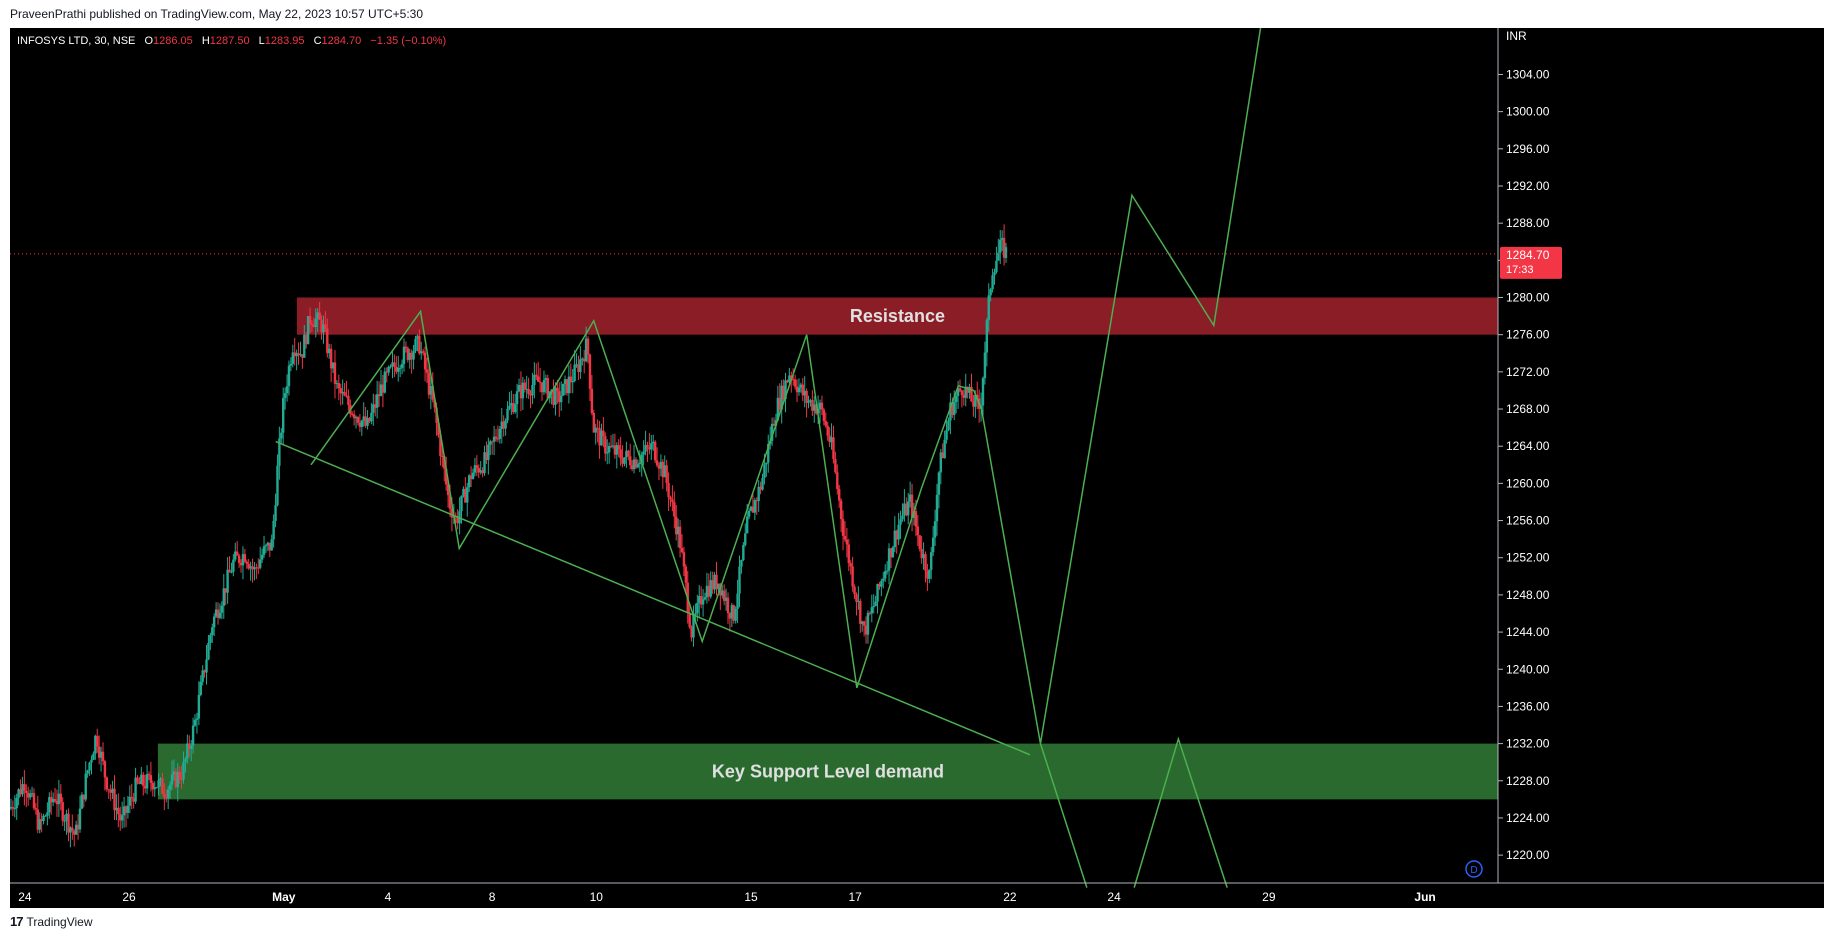  Describe the element at coordinates (856, 897) in the screenshot. I see `time-tick-label: 17` at that location.